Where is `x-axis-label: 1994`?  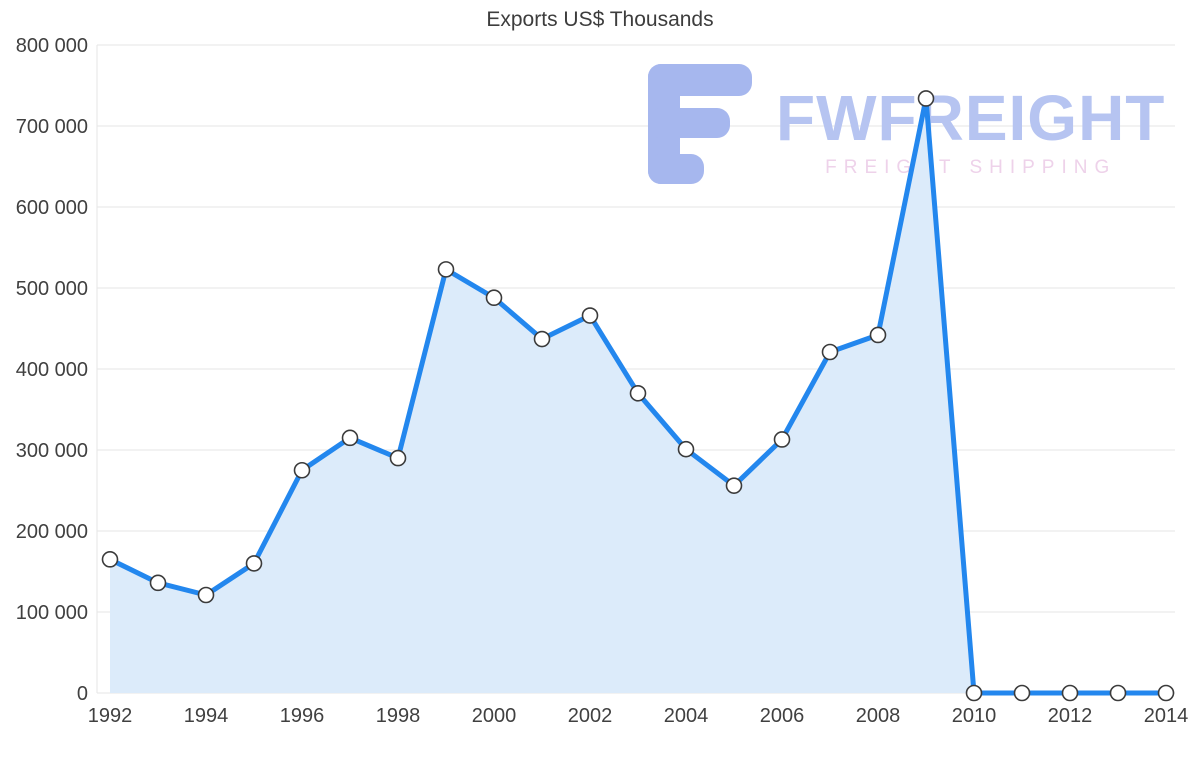 x-axis-label: 1994 is located at coordinates (206, 716).